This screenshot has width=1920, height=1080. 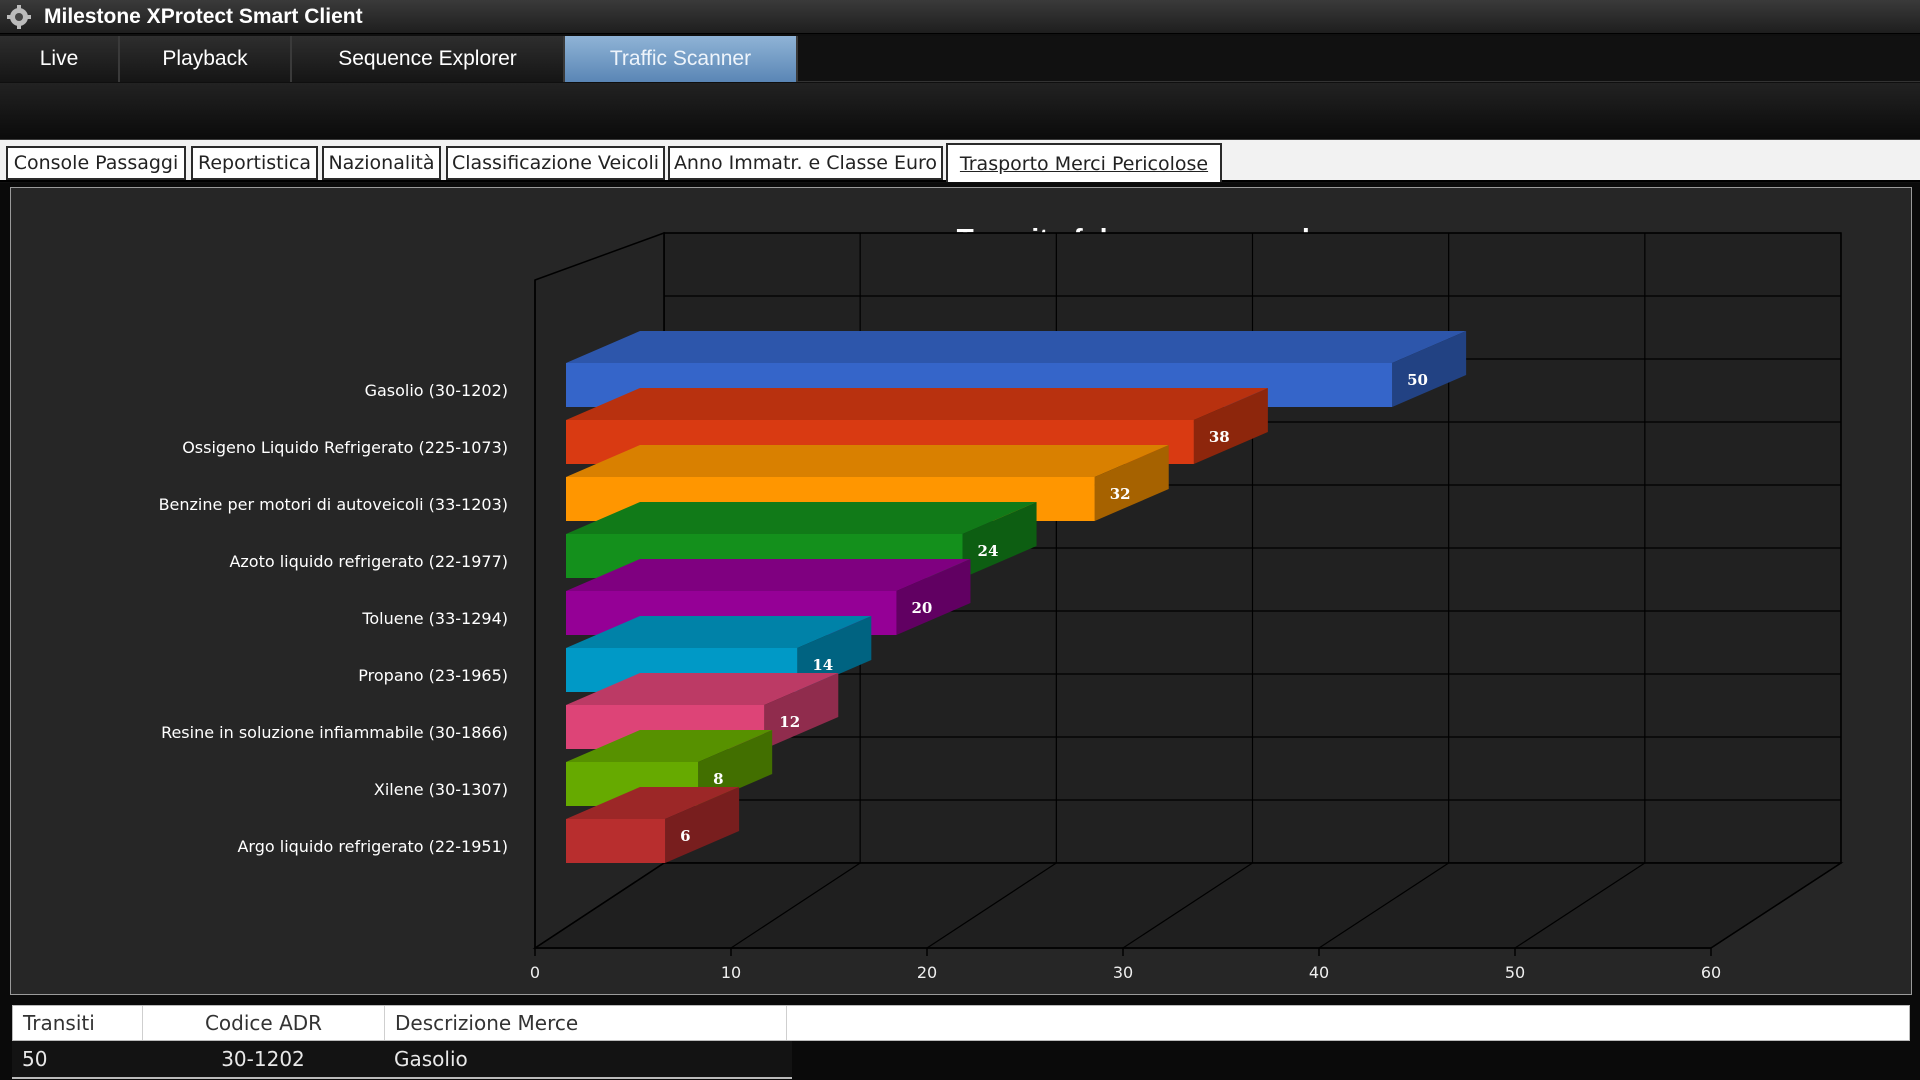 I want to click on column-header-descrizione-merce: Descrizione Merce, so click(x=586, y=1023).